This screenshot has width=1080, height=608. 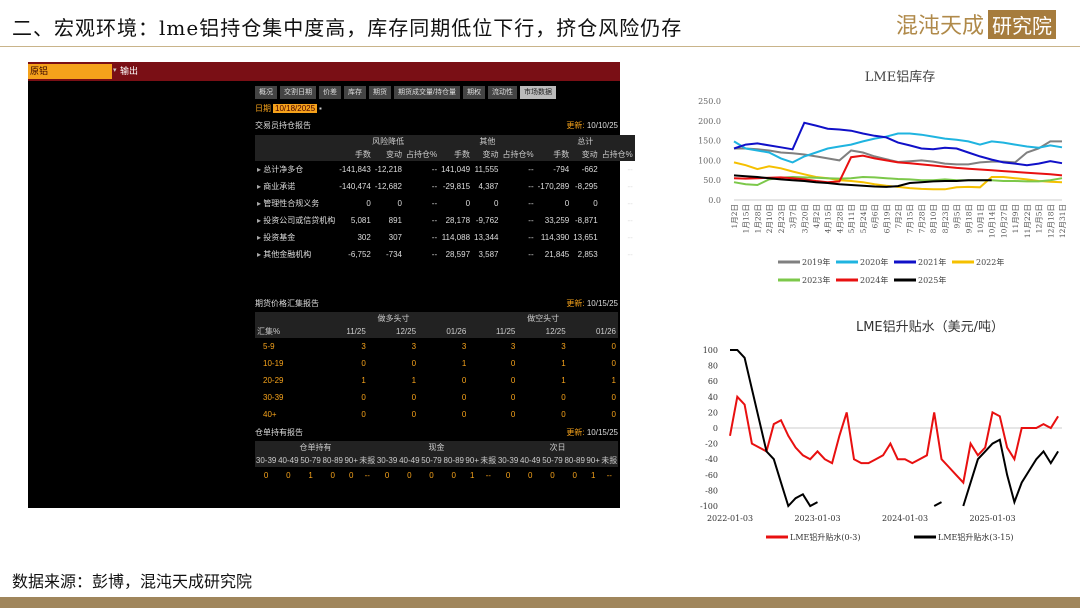 I want to click on dropdown-arrow-icon: ▾, so click(x=115, y=70).